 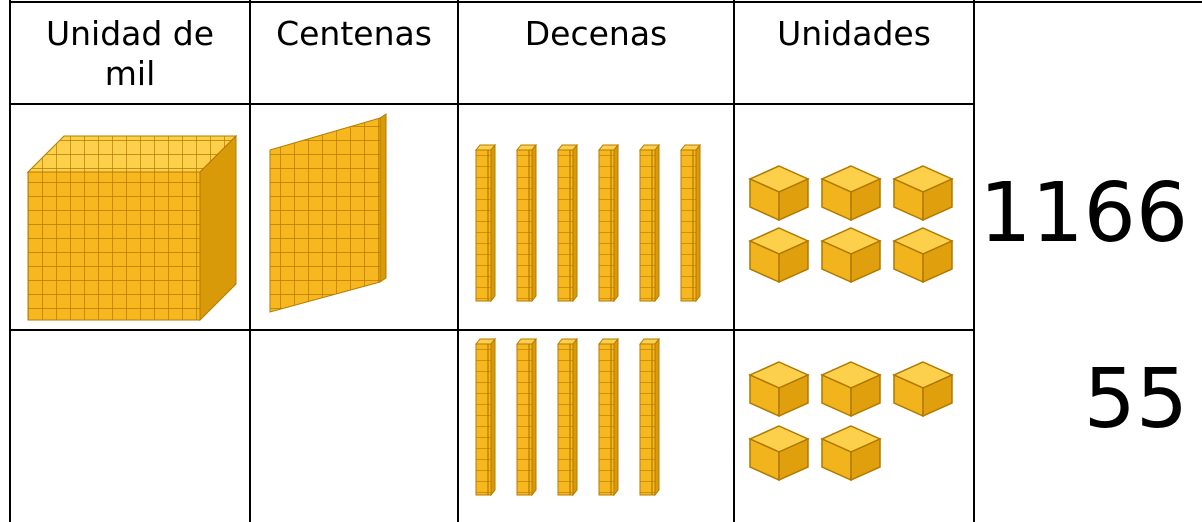 I want to click on header-cell: Unidad de mil, so click(x=130, y=53).